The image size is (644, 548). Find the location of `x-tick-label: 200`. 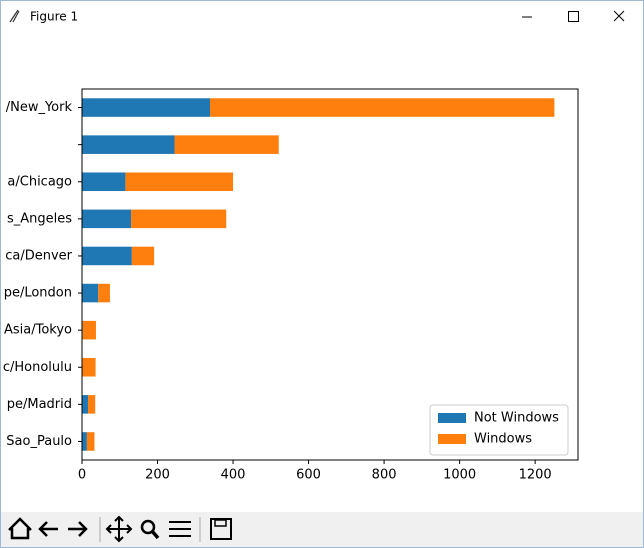

x-tick-label: 200 is located at coordinates (157, 475).